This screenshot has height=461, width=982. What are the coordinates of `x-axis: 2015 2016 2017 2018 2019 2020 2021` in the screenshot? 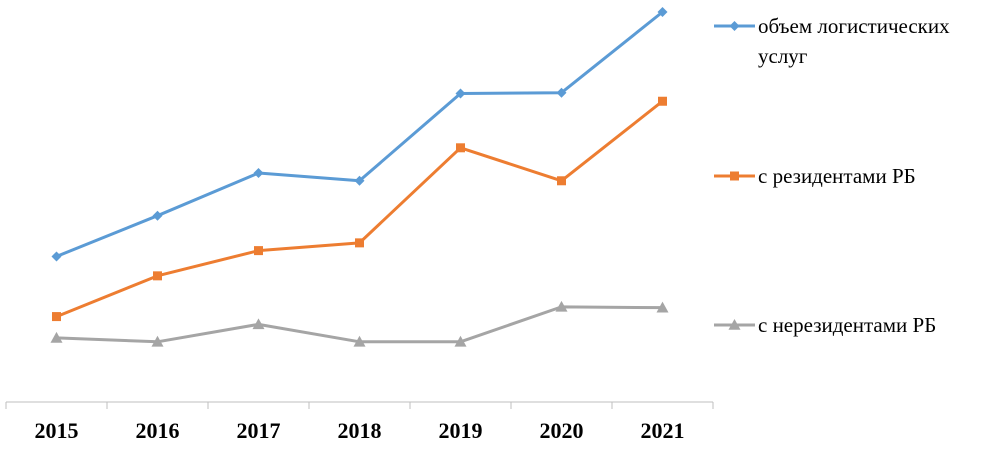 It's located at (359, 422).